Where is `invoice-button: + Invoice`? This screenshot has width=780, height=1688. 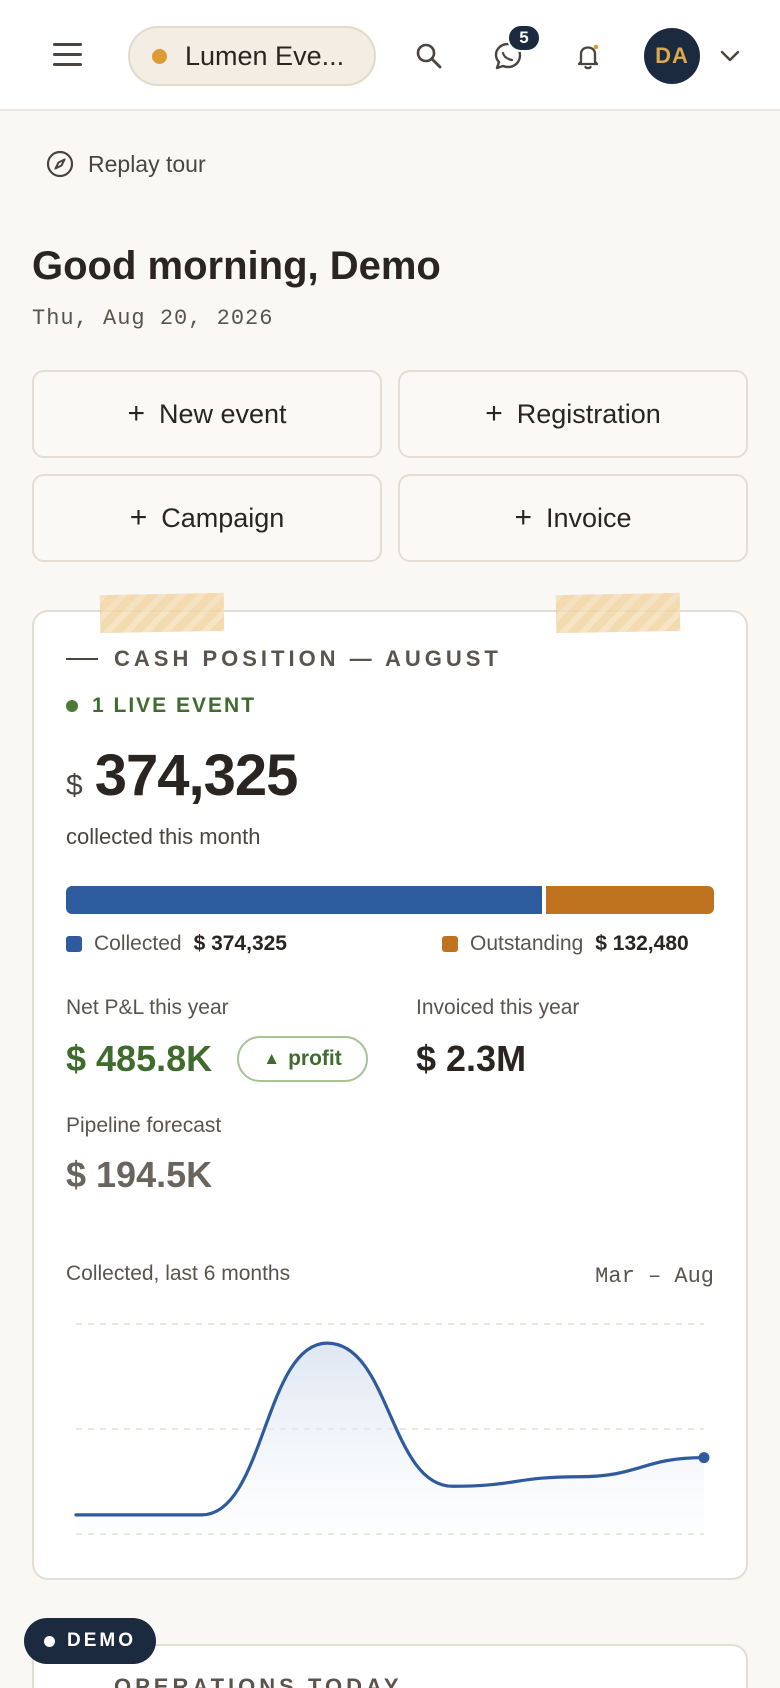 invoice-button: + Invoice is located at coordinates (573, 518).